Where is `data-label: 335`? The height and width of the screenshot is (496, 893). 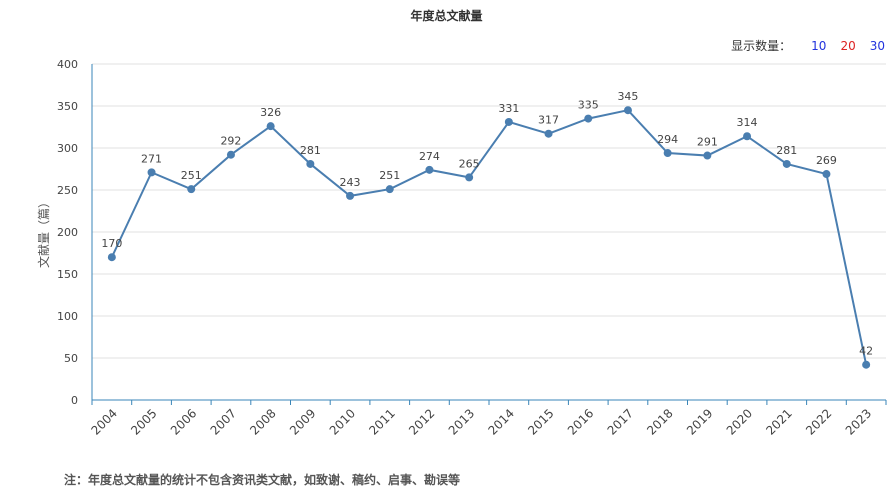
data-label: 335 is located at coordinates (588, 105).